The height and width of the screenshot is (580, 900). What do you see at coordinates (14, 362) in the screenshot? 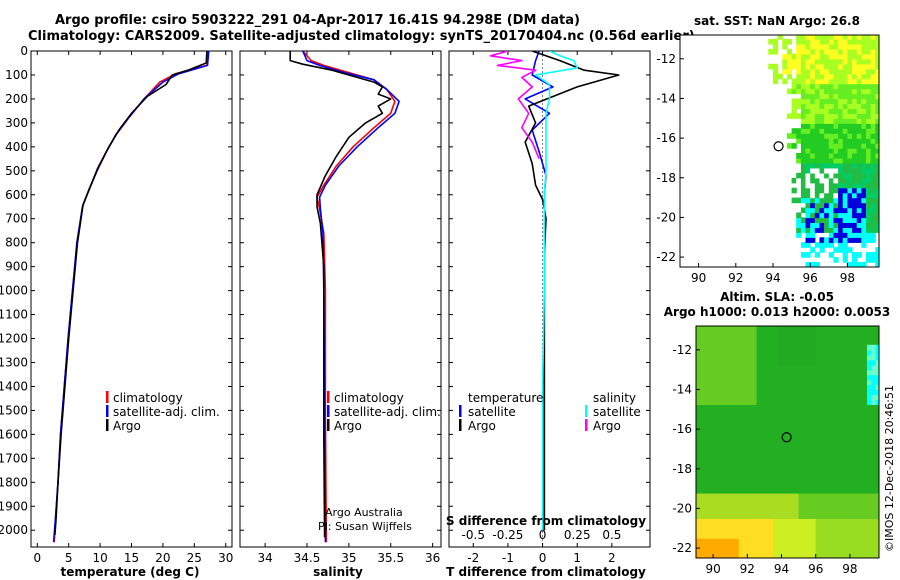
I see `depth-tick-label: 1300` at bounding box center [14, 362].